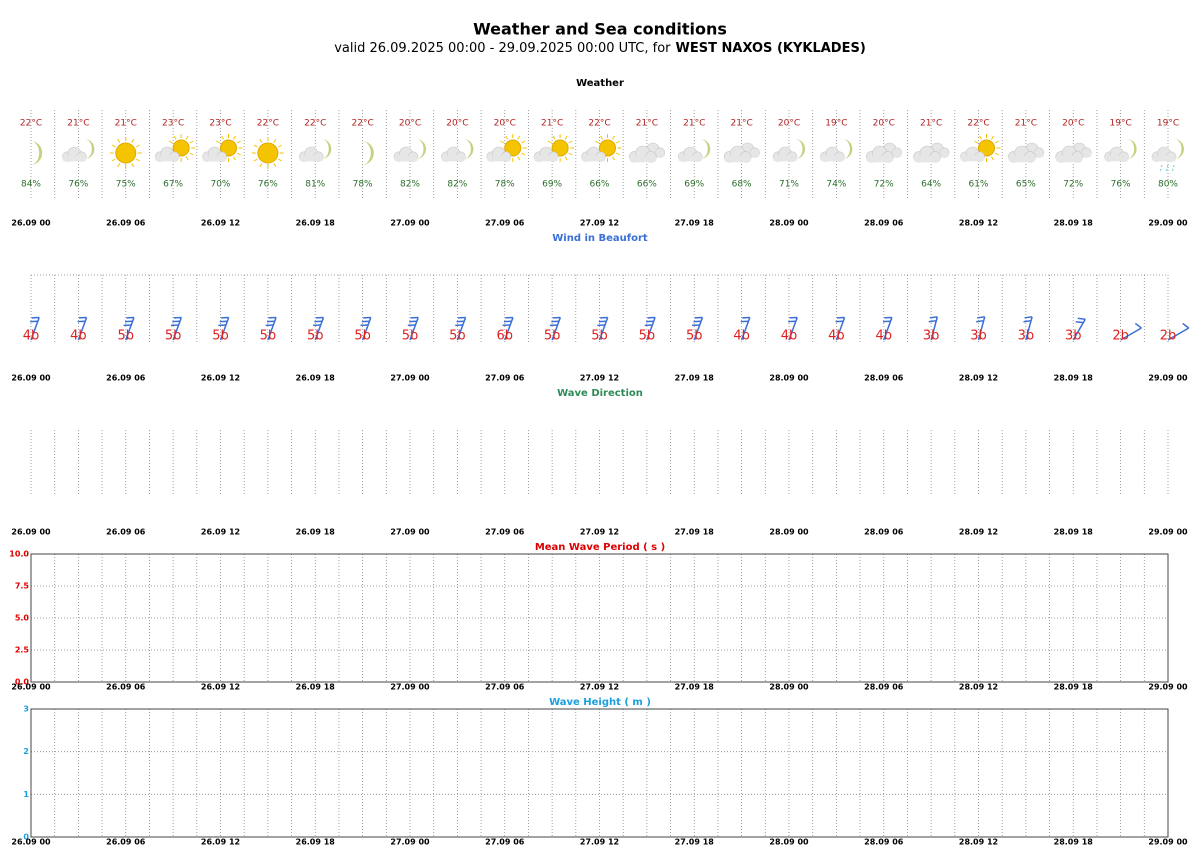  I want to click on humidity-label: 65%, so click(1026, 185).